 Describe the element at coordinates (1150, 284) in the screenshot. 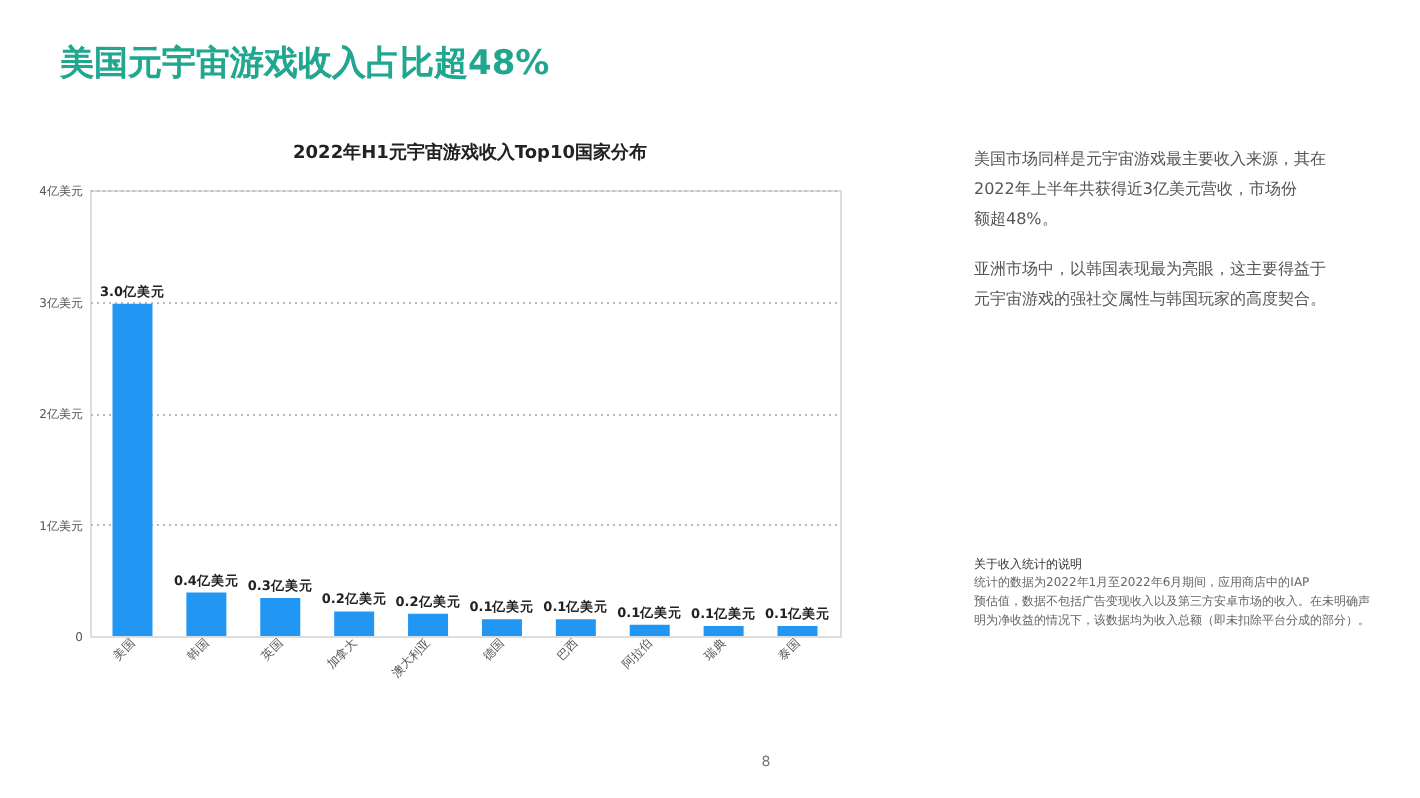

I see `text: 亚洲市场中，以韩国表现最为亮眼，这主要得益于元宇宙游戏的强社交属性与韩国玩家的高度契合。` at that location.